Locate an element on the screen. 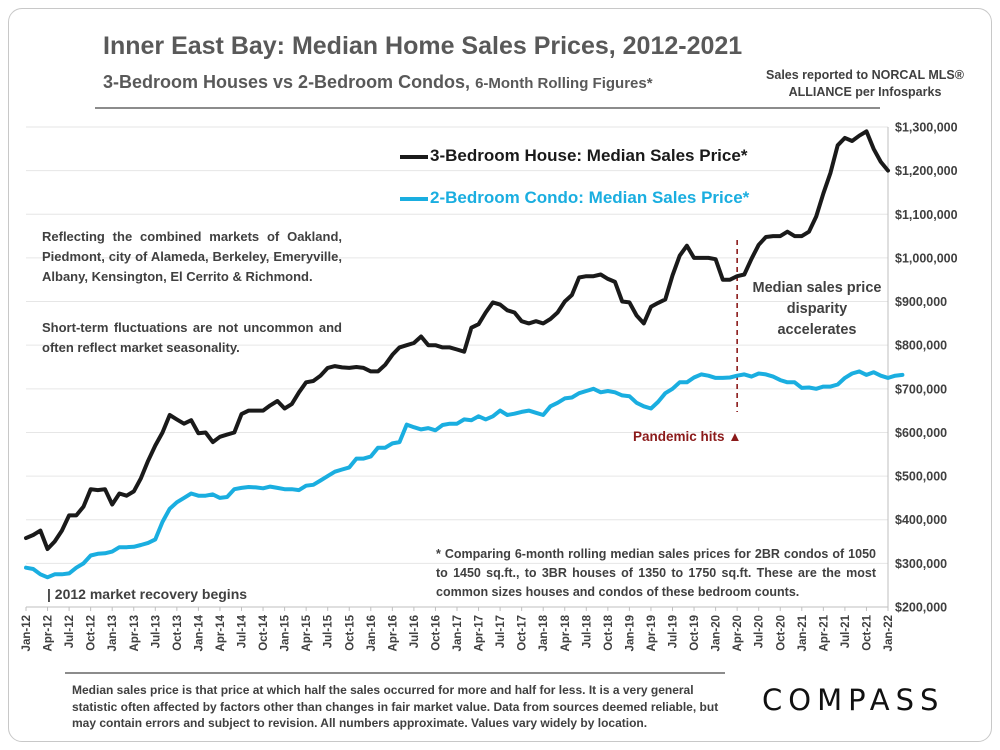  x-tick-label: Jan-17 is located at coordinates (458, 633).